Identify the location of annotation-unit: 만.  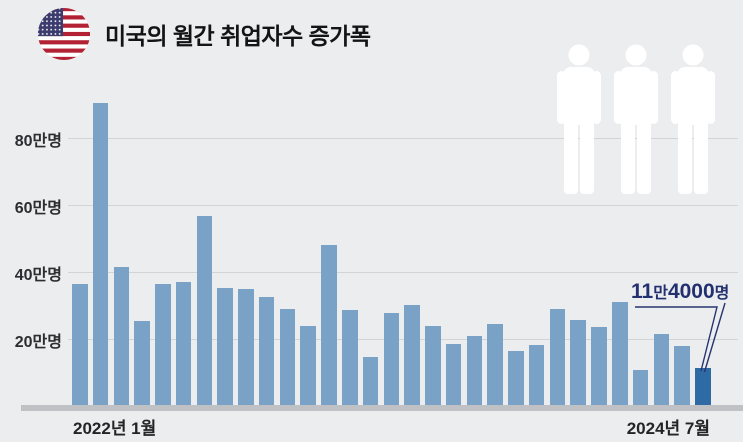
(660, 293).